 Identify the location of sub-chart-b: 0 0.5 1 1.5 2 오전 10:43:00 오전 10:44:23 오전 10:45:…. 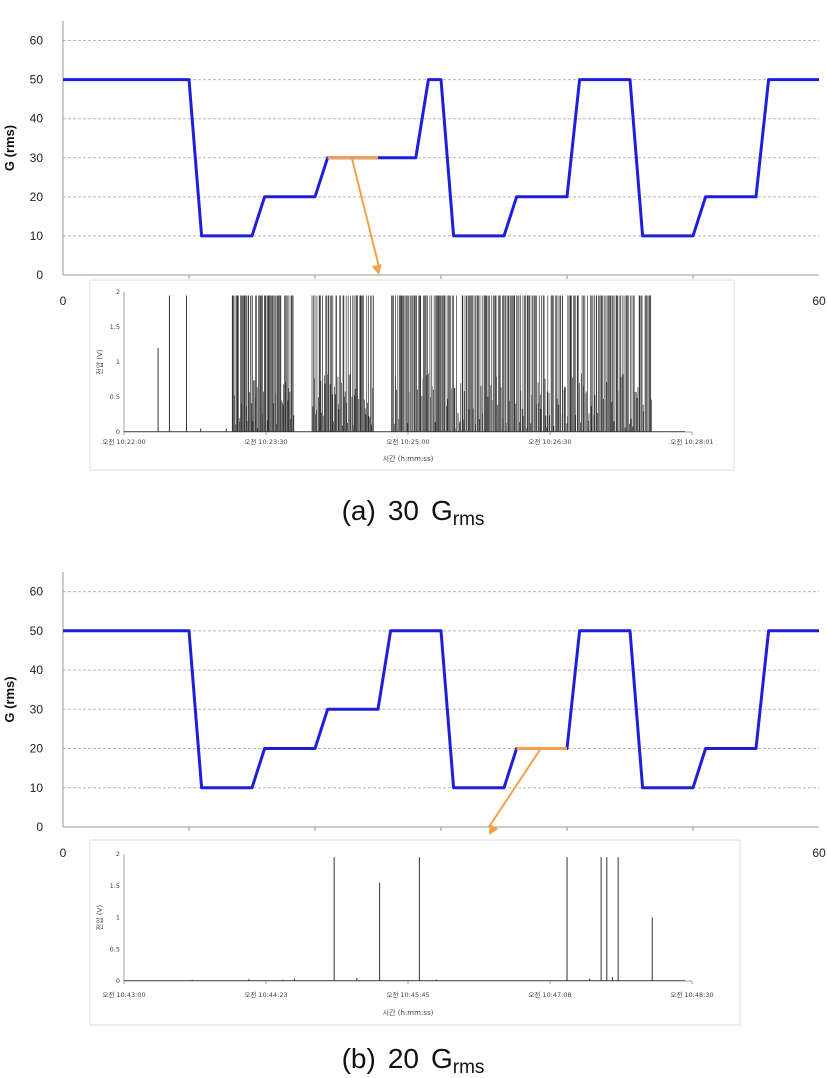
(415, 932).